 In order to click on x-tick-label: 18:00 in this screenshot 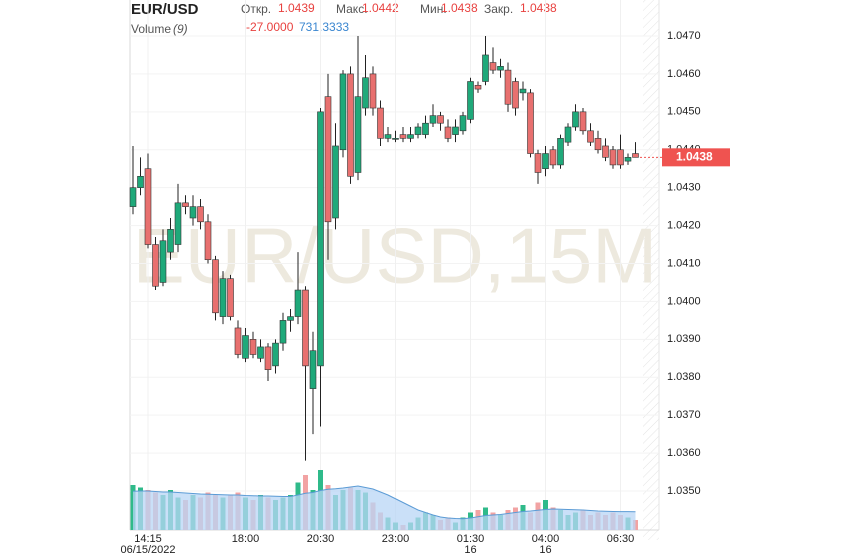, I will do `click(246, 539)`.